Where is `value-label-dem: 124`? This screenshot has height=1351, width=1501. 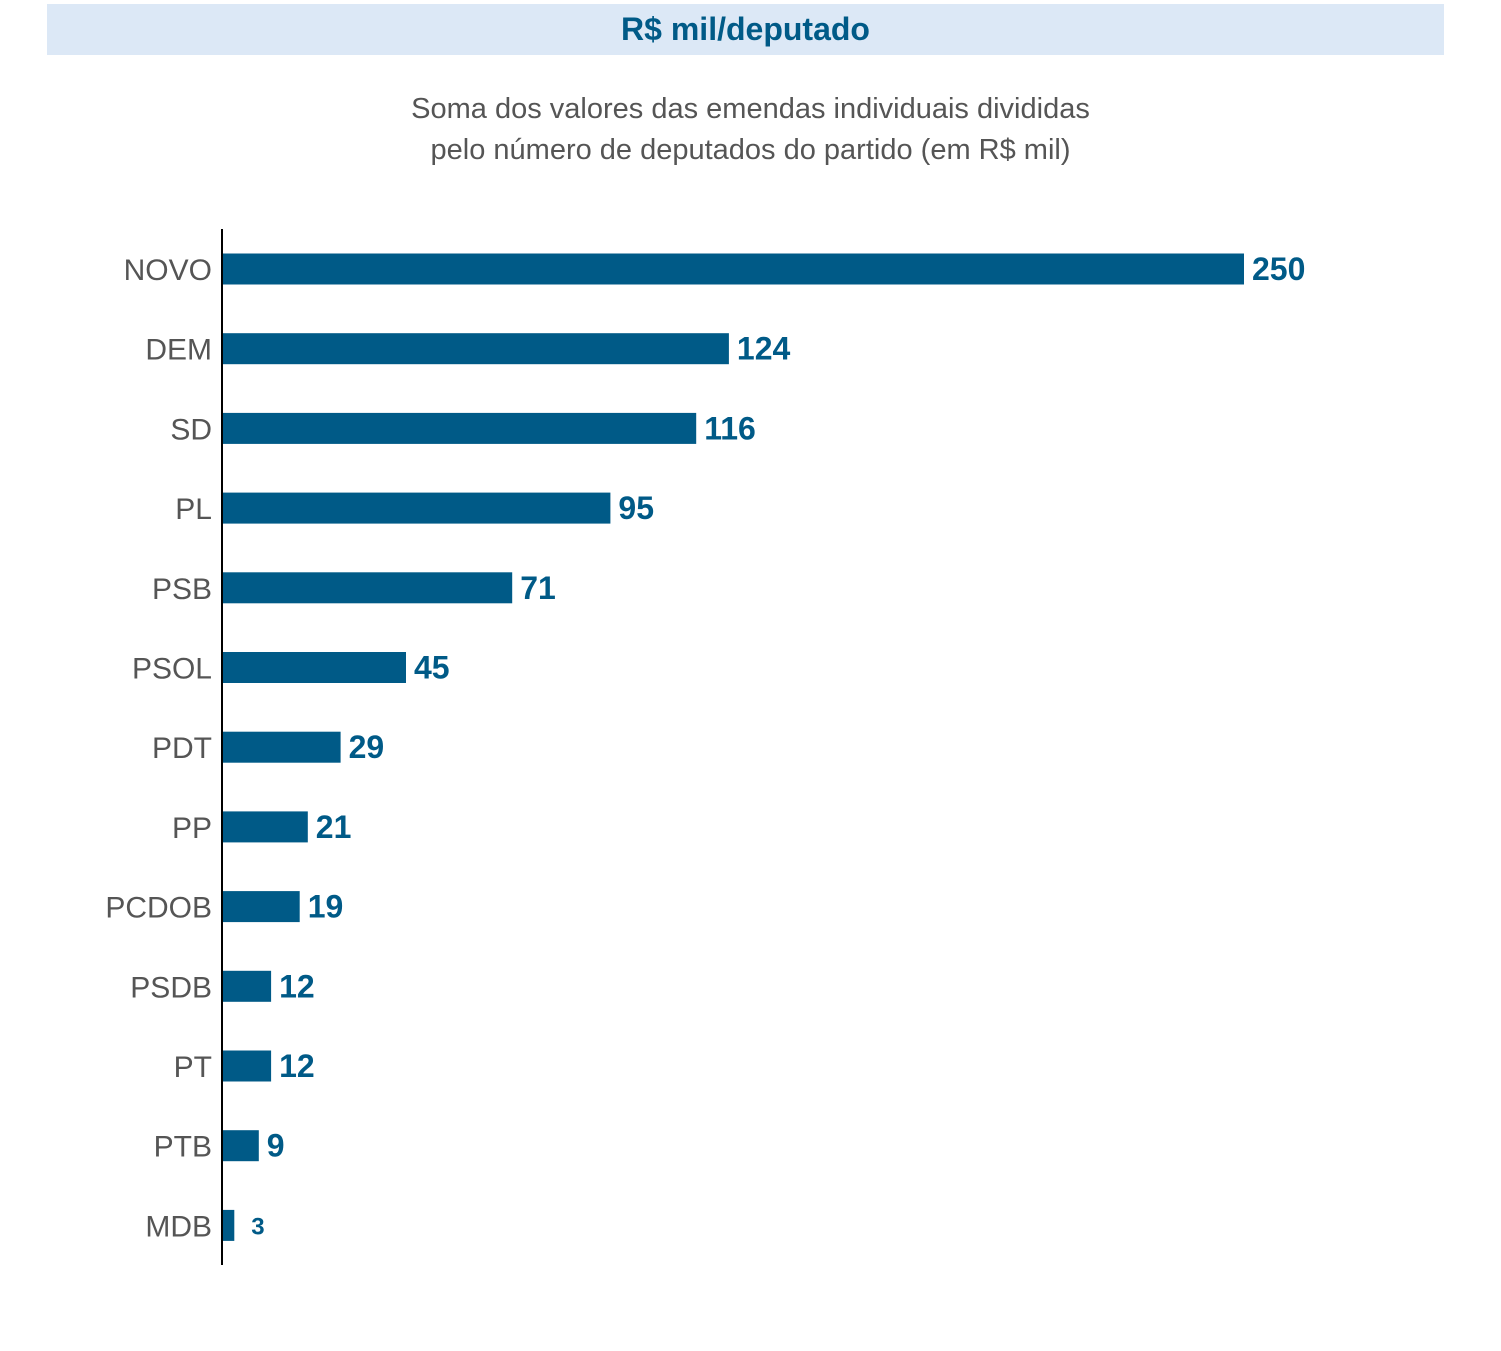
value-label-dem: 124 is located at coordinates (764, 349).